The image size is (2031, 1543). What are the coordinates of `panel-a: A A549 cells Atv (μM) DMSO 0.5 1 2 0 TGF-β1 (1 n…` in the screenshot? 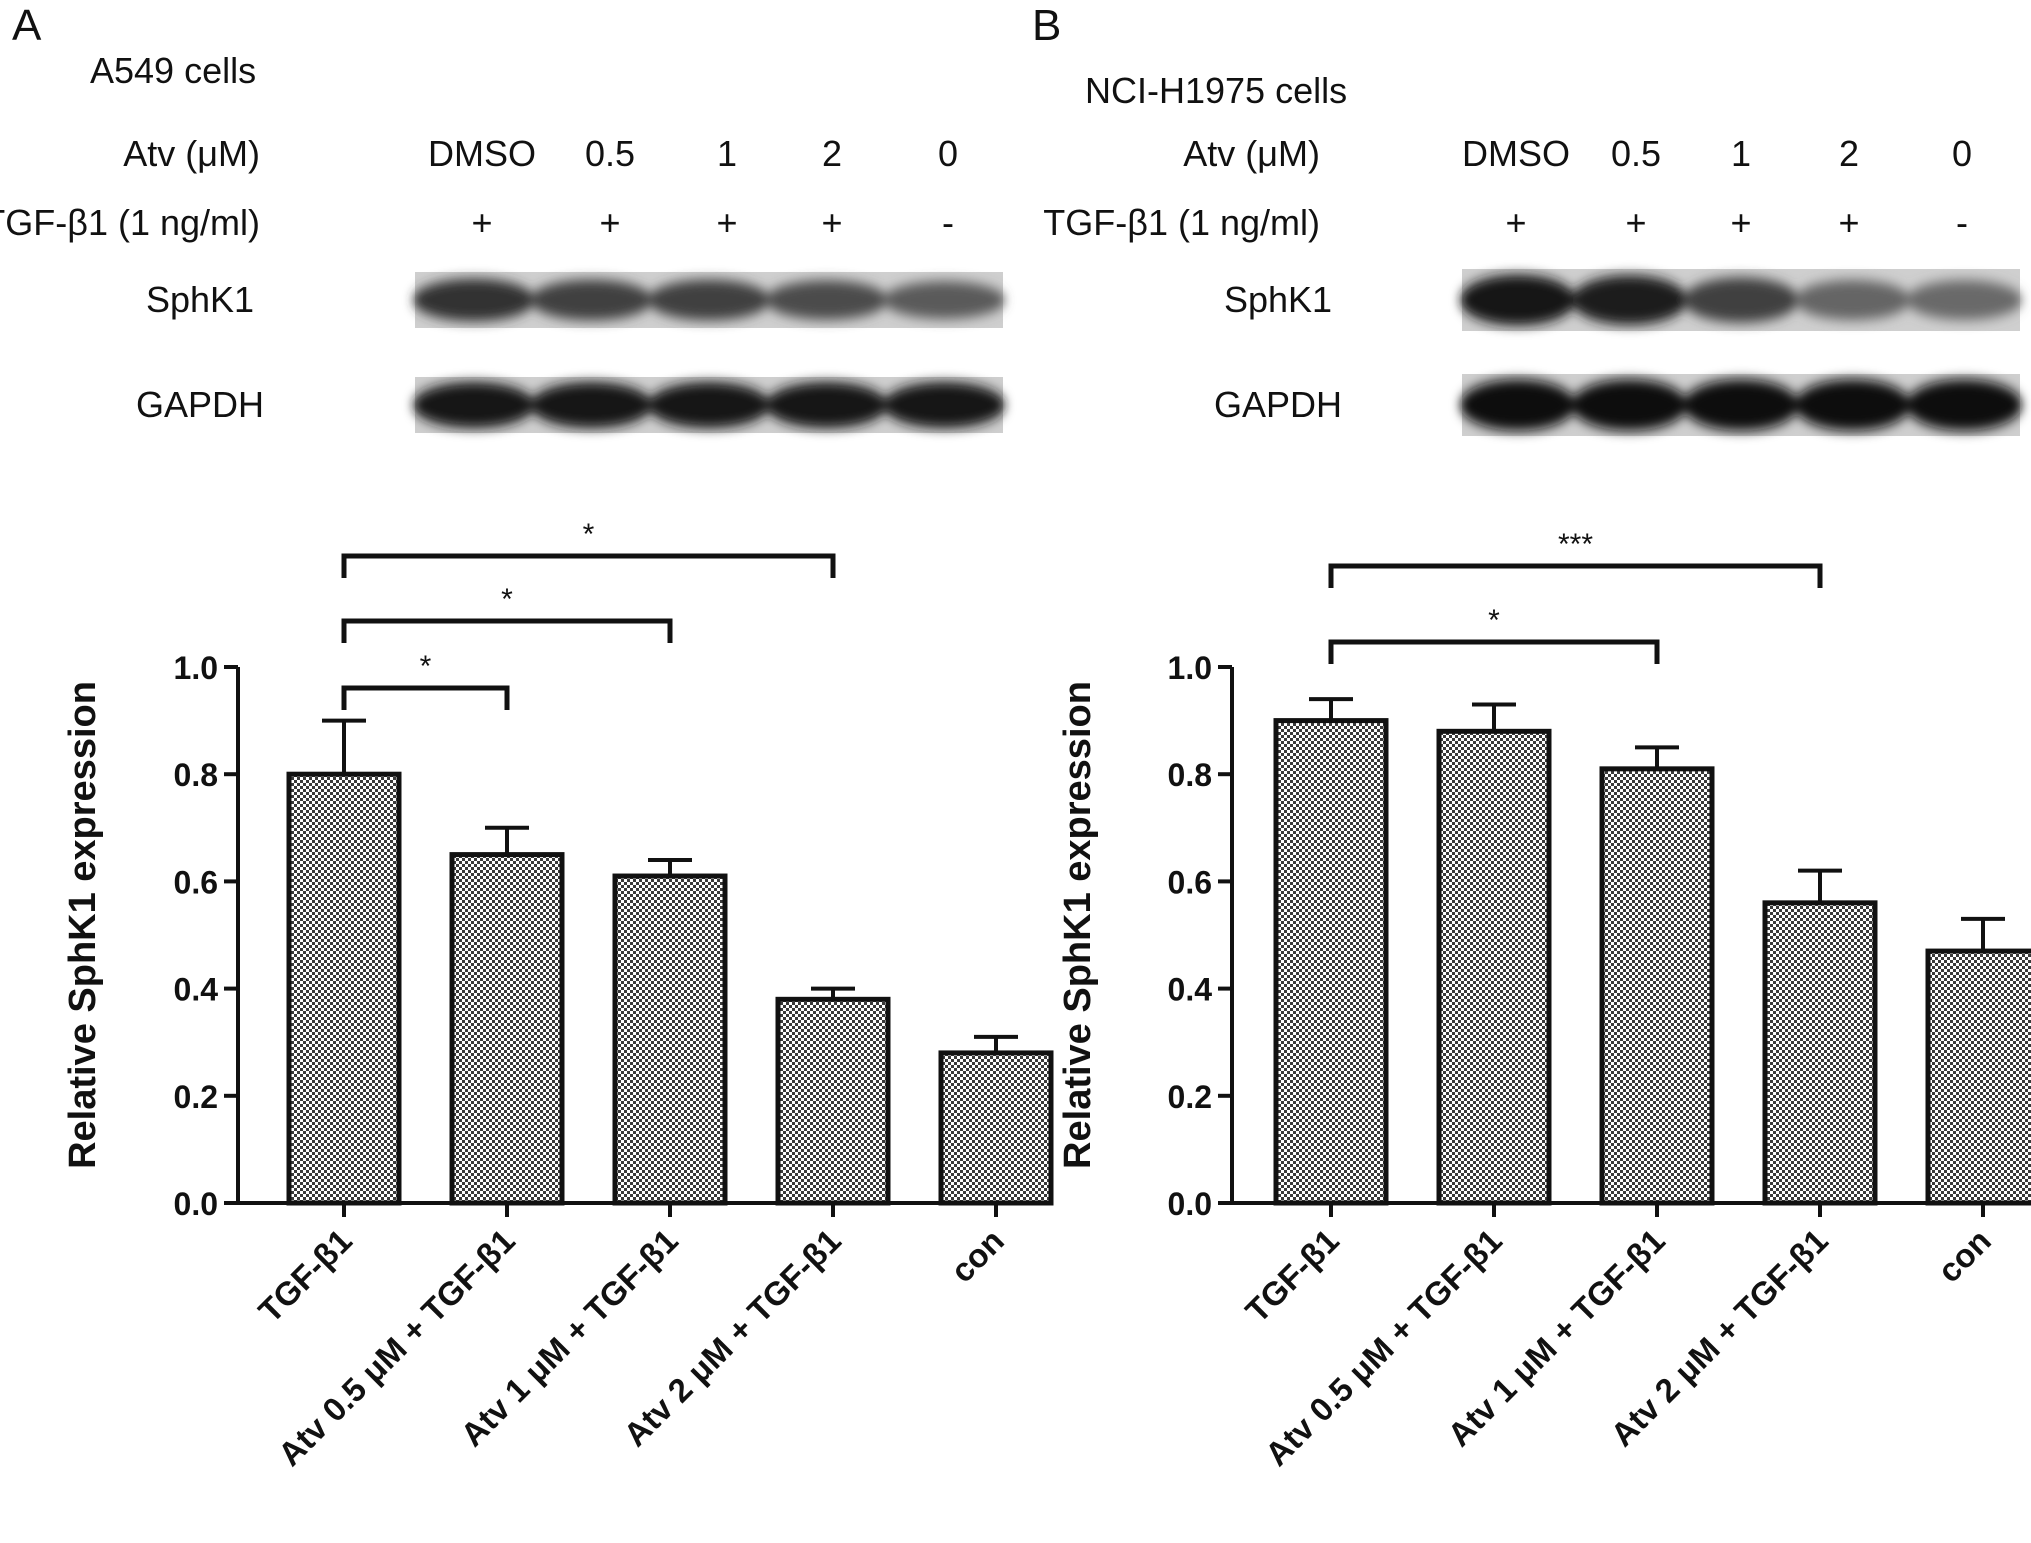 It's located at (503, 217).